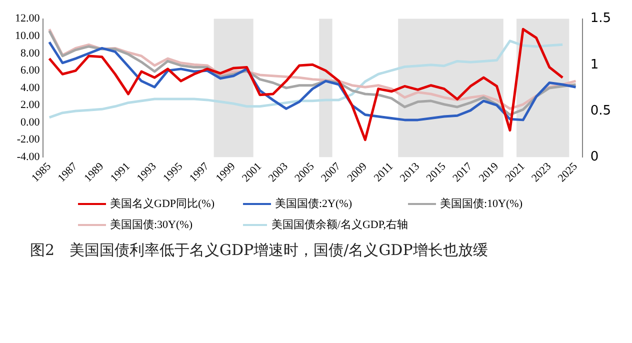 Image resolution: width=632 pixels, height=343 pixels. Describe the element at coordinates (30, 122) in the screenshot. I see `y-tick-label: 0.00` at that location.